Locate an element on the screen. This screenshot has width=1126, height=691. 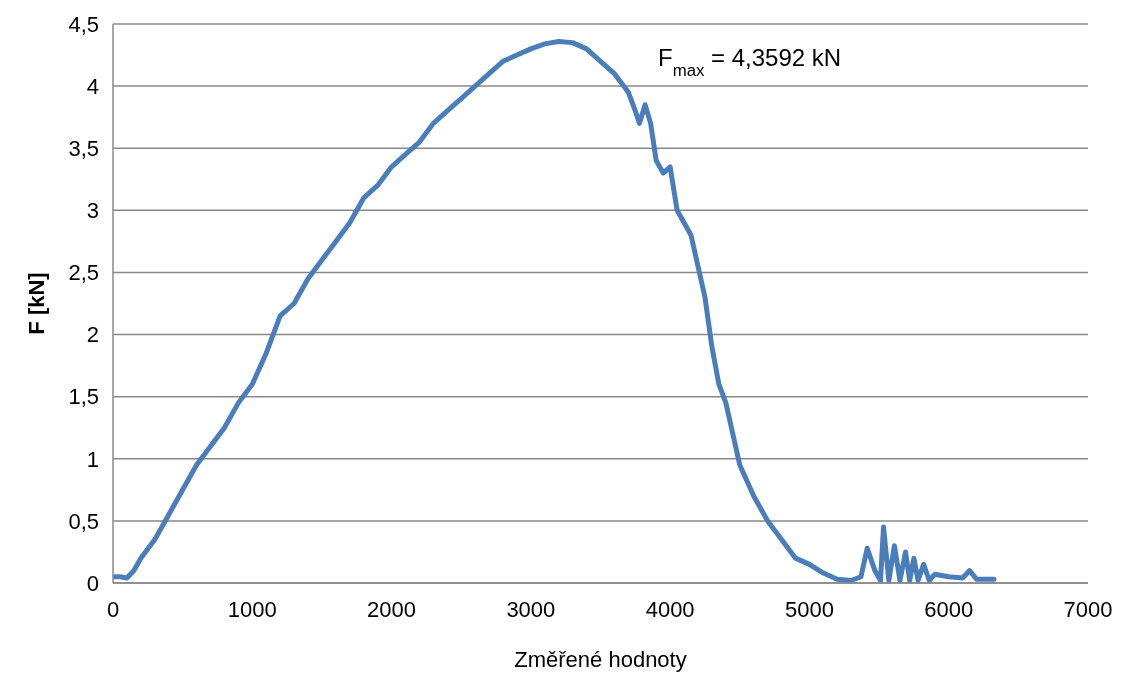
y-tick-label: 1 is located at coordinates (92, 459).